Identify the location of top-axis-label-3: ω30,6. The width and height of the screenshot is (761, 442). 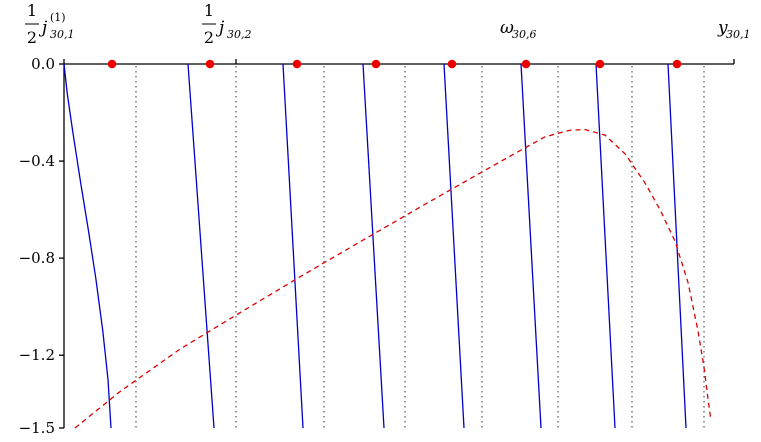
(518, 29).